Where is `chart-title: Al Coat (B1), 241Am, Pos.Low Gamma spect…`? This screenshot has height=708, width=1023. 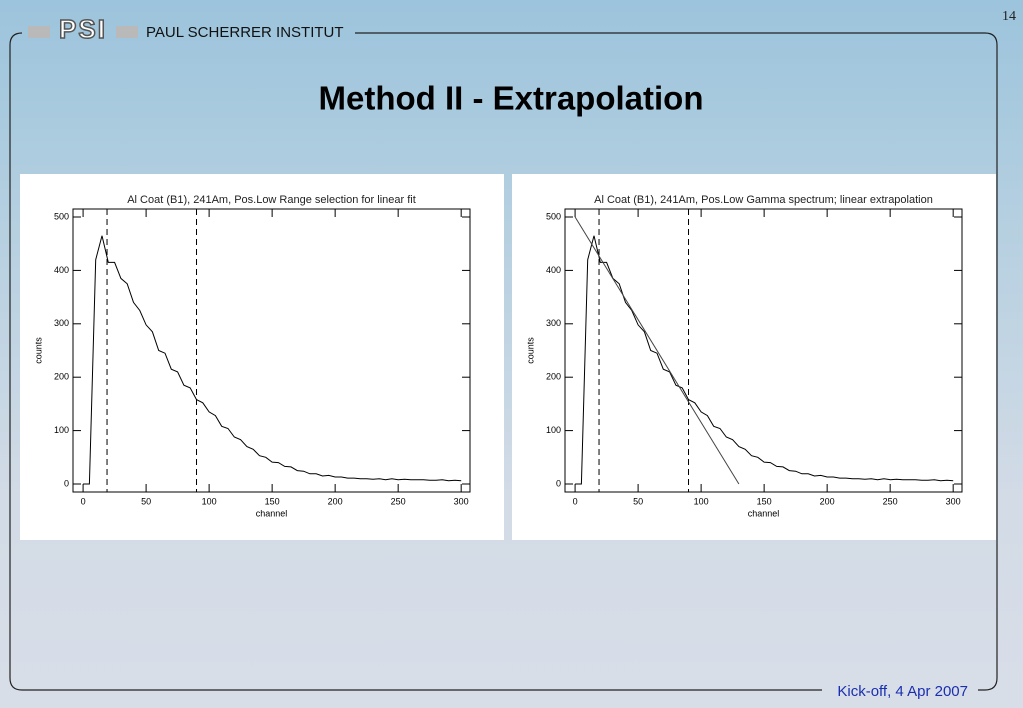 chart-title: Al Coat (B1), 241Am, Pos.Low Gamma spect… is located at coordinates (763, 200).